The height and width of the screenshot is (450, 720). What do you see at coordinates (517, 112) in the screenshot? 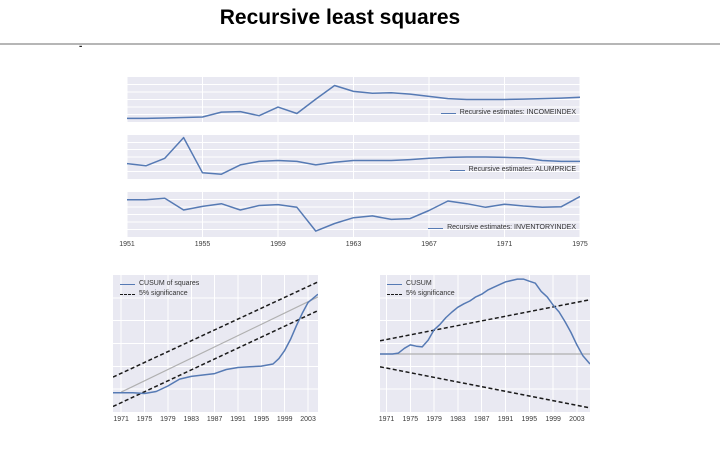
I see `legend-label: Recursive estimates: INCOMEINDEX` at bounding box center [517, 112].